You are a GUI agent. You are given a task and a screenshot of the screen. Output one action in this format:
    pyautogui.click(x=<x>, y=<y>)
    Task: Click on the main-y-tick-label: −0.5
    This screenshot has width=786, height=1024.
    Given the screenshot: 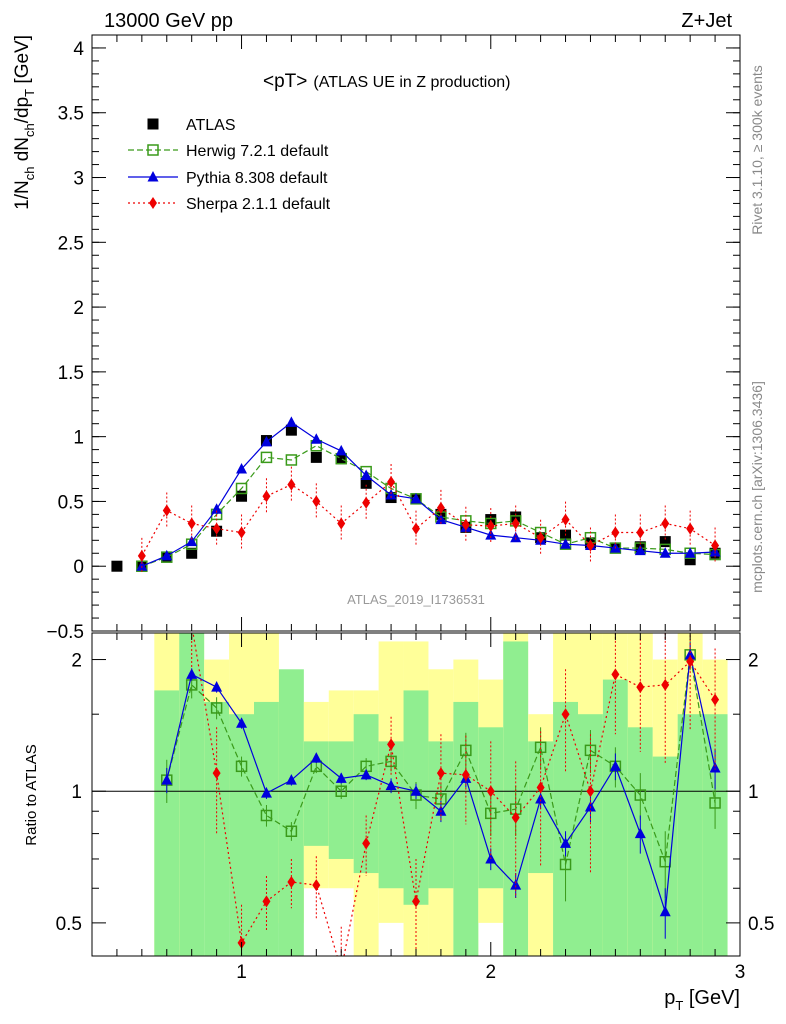 What is the action you would take?
    pyautogui.click(x=65, y=632)
    